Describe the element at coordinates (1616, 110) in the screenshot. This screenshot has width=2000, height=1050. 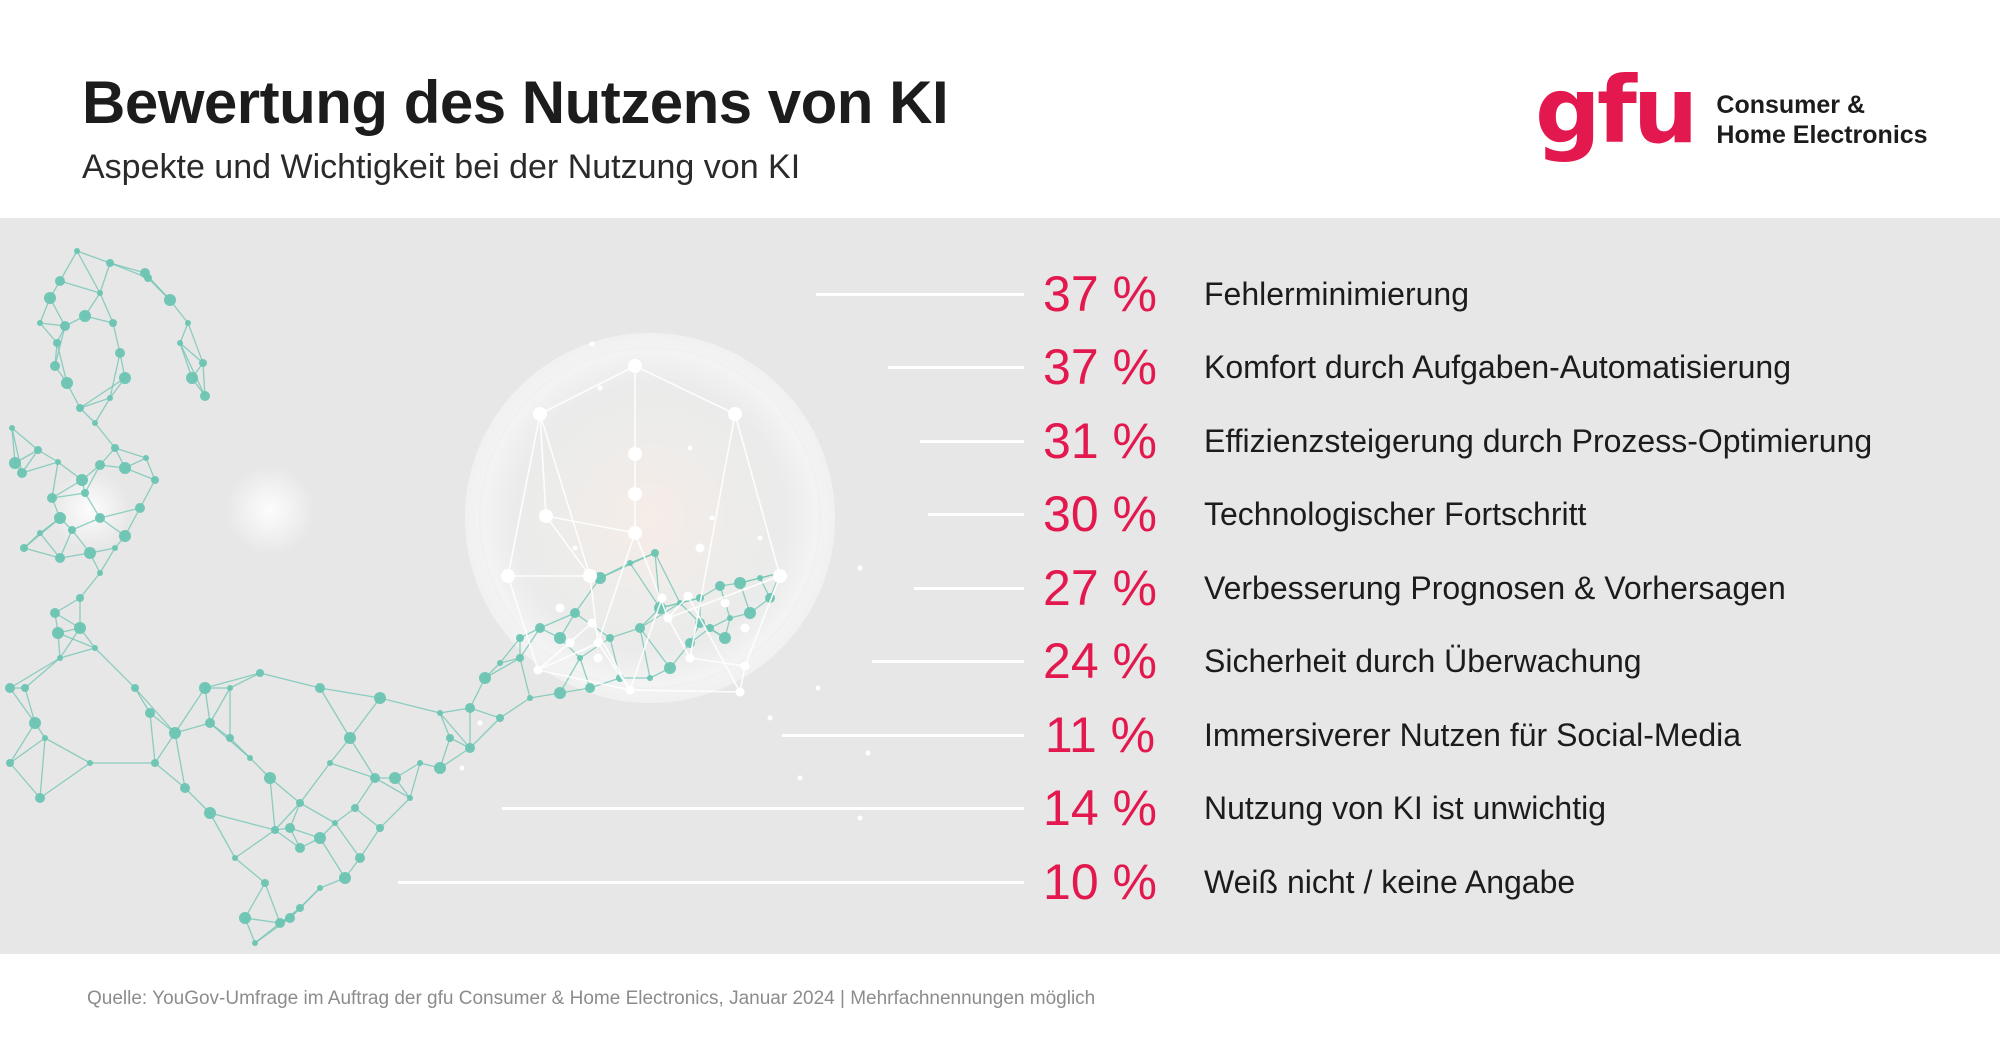
I see `logo-mark: gfu` at that location.